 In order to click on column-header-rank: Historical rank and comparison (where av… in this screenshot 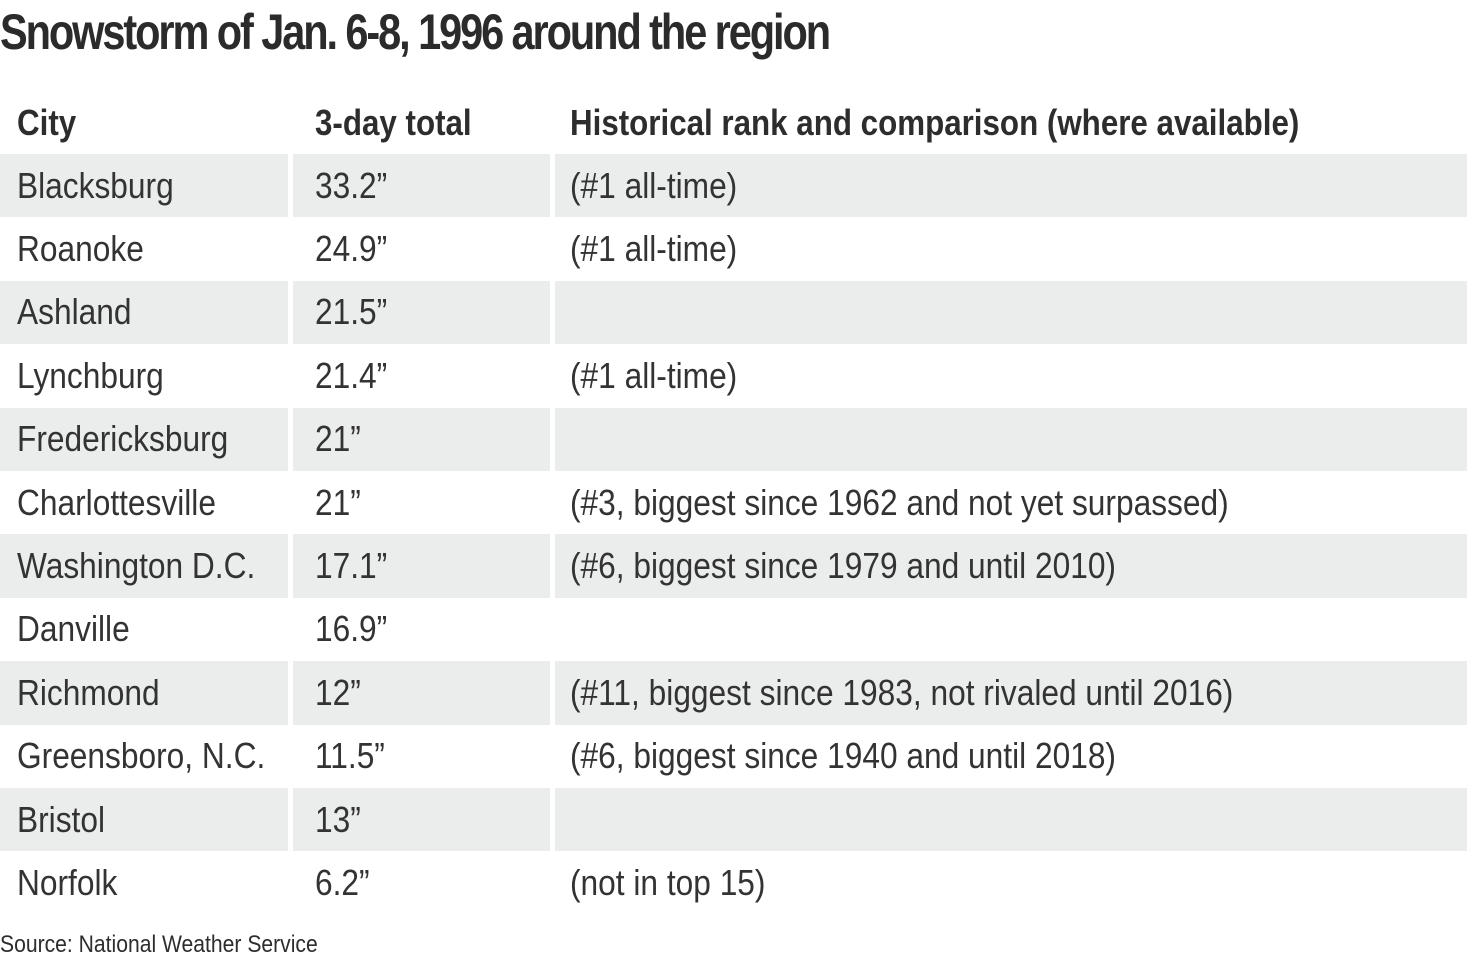, I will do `click(935, 122)`.